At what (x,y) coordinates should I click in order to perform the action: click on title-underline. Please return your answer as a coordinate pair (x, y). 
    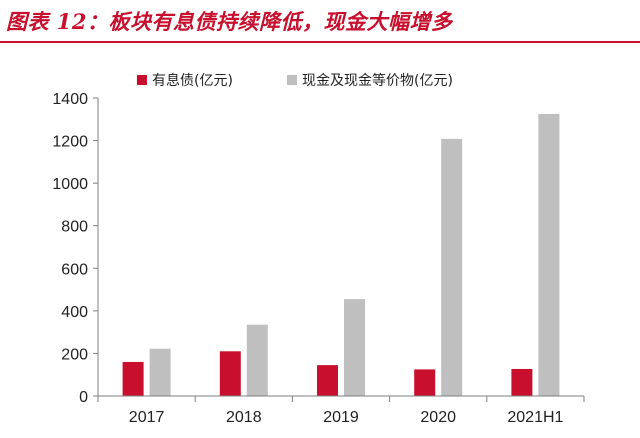
    Looking at the image, I should click on (320, 42).